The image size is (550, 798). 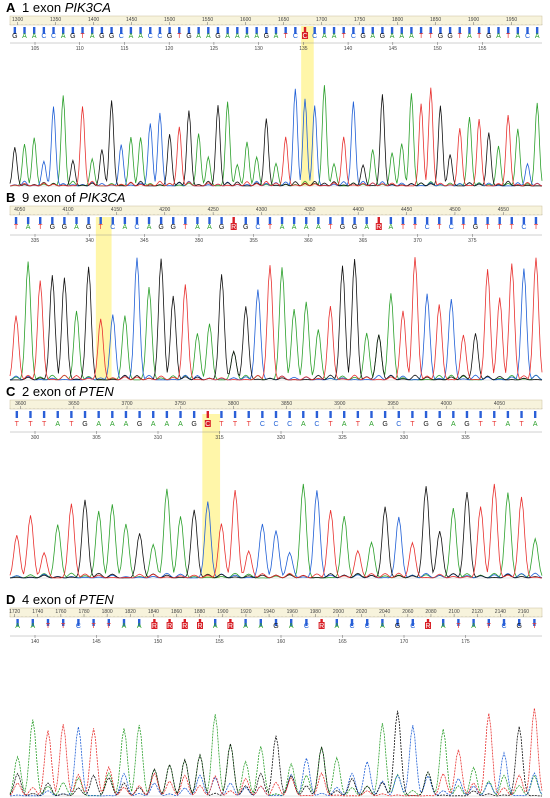 What do you see at coordinates (348, 49) in the screenshot?
I see `position-tick-label: 140` at bounding box center [348, 49].